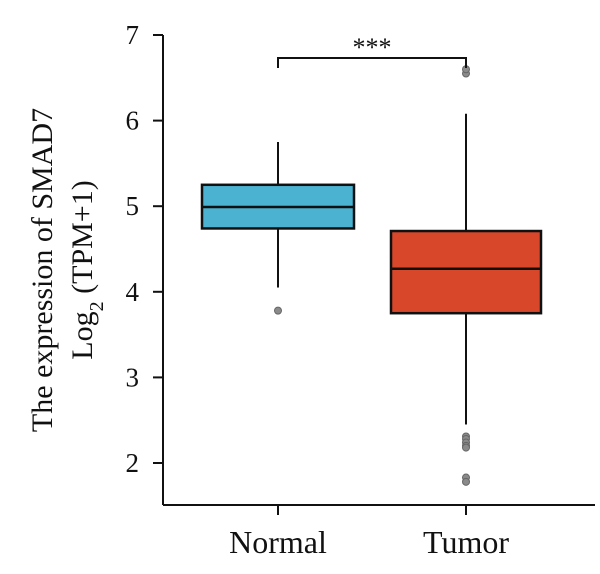 This screenshot has height=574, width=600. I want to click on y-tick-label-2: 2, so click(133, 463).